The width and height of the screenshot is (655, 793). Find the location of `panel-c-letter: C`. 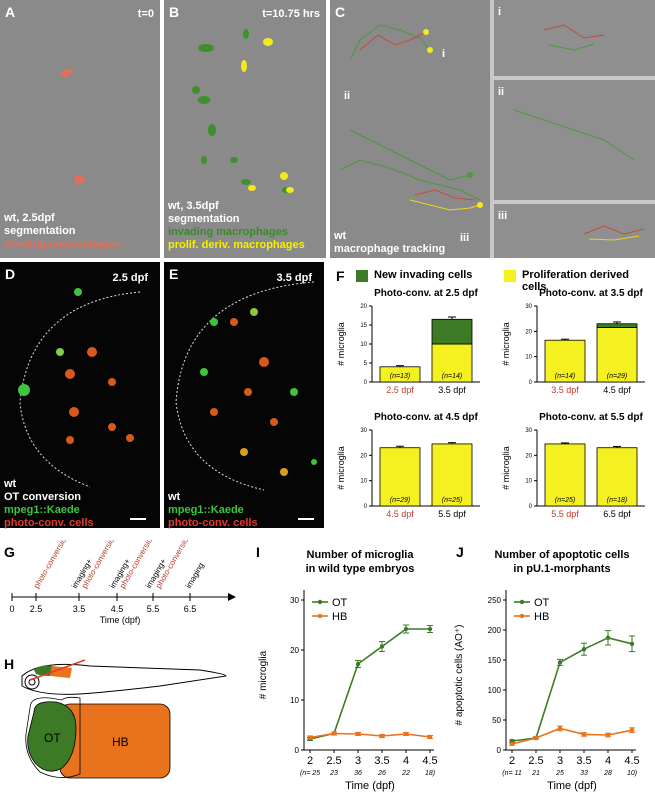

panel-c-letter: C is located at coordinates (340, 12).